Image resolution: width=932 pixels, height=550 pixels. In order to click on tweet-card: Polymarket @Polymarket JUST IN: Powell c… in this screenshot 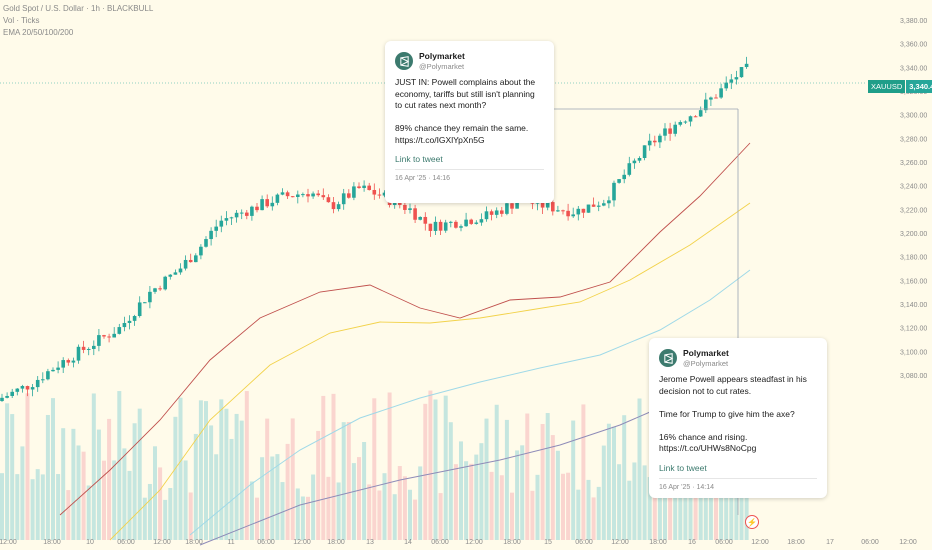, I will do `click(469, 122)`.